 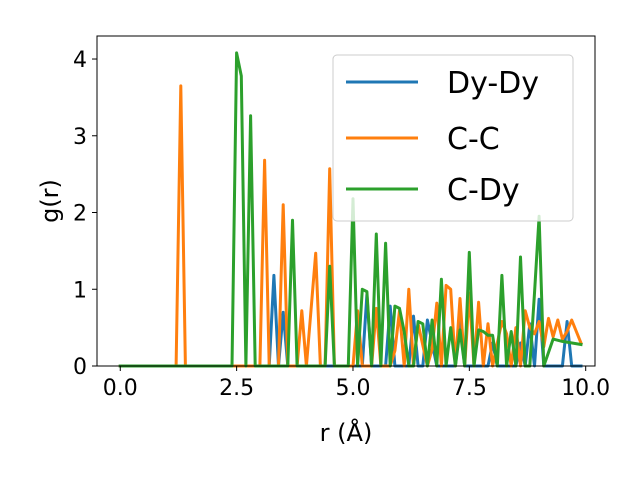 What do you see at coordinates (80, 60) in the screenshot?
I see `y-tick-label: 4` at bounding box center [80, 60].